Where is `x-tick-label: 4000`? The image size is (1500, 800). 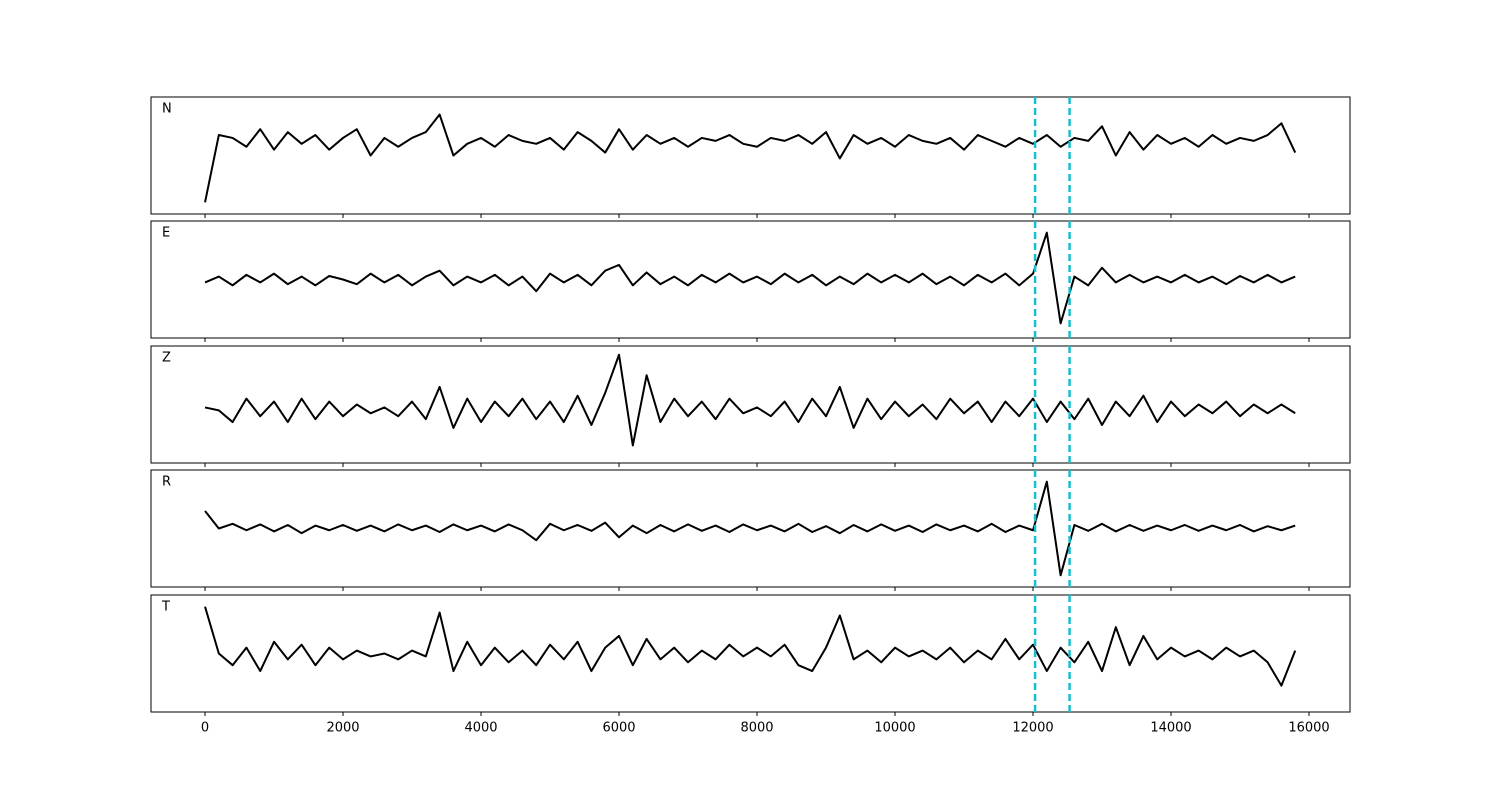
x-tick-label: 4000 is located at coordinates (480, 728).